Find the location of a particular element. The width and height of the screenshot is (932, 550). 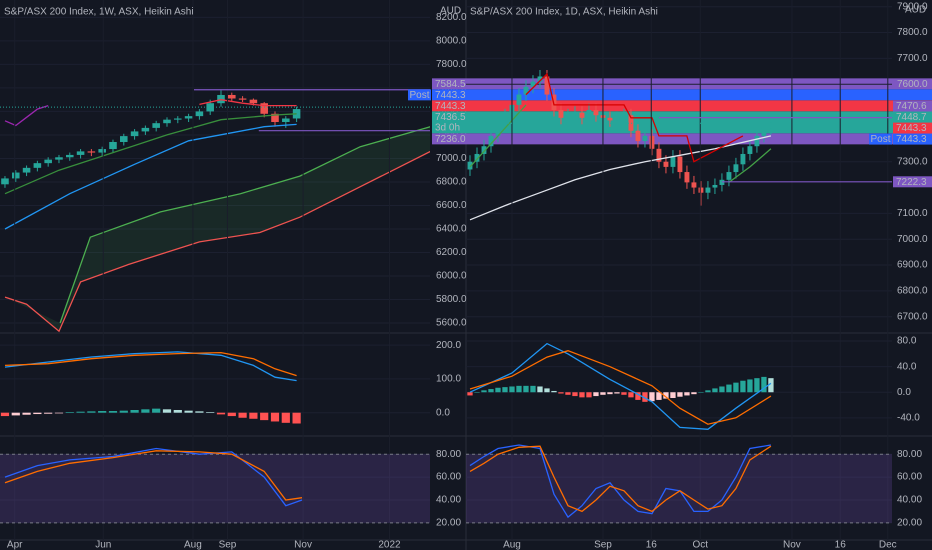

y-tick-label: 7300.0 is located at coordinates (912, 161).